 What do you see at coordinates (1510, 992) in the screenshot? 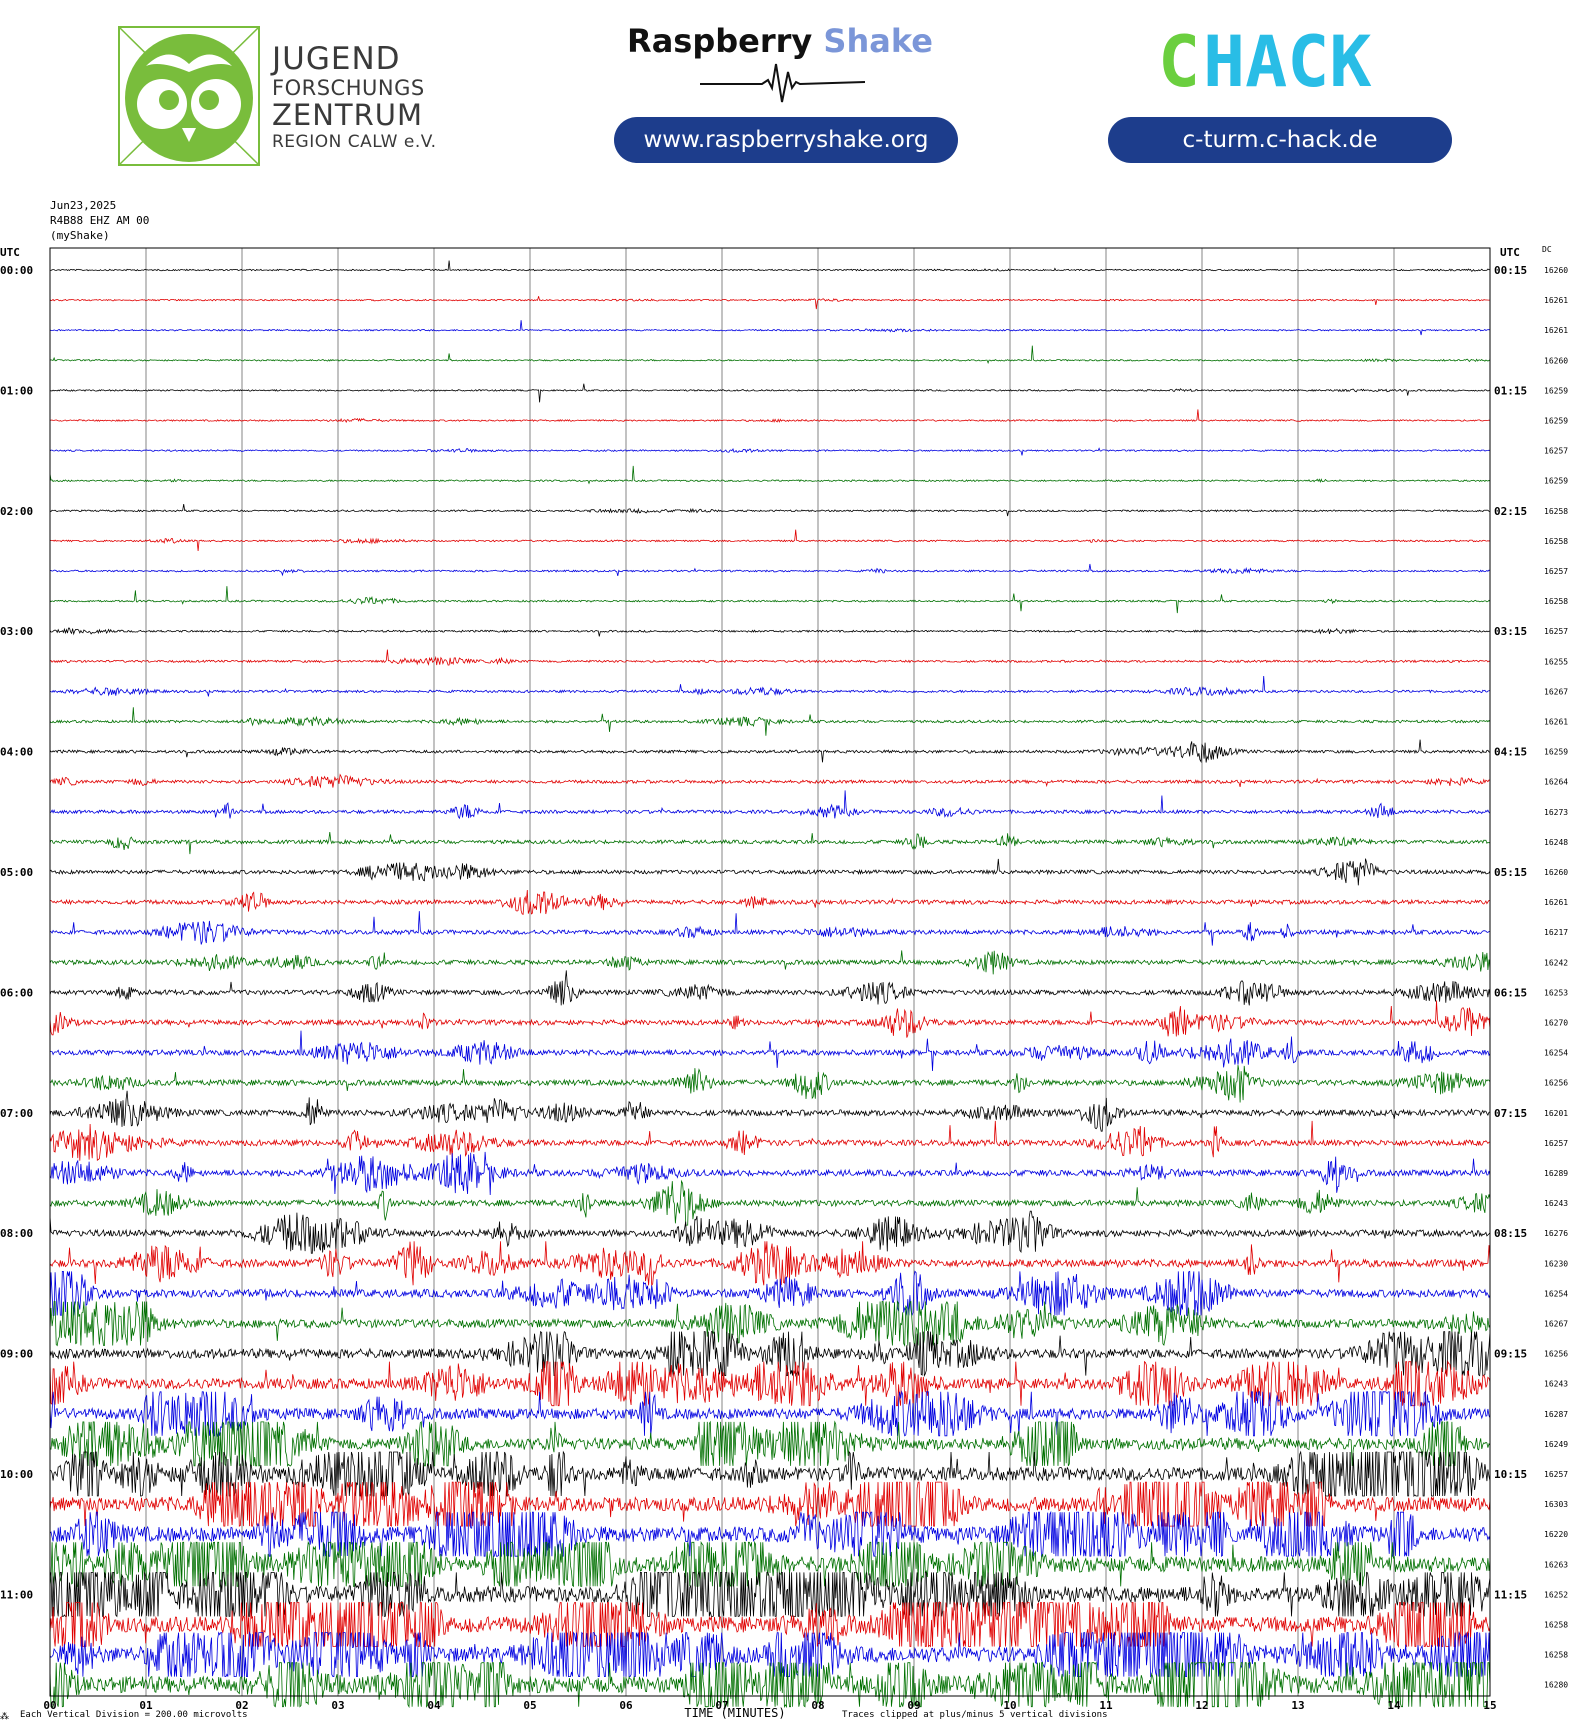
I see `right-hour-label: 06:15` at bounding box center [1510, 992].